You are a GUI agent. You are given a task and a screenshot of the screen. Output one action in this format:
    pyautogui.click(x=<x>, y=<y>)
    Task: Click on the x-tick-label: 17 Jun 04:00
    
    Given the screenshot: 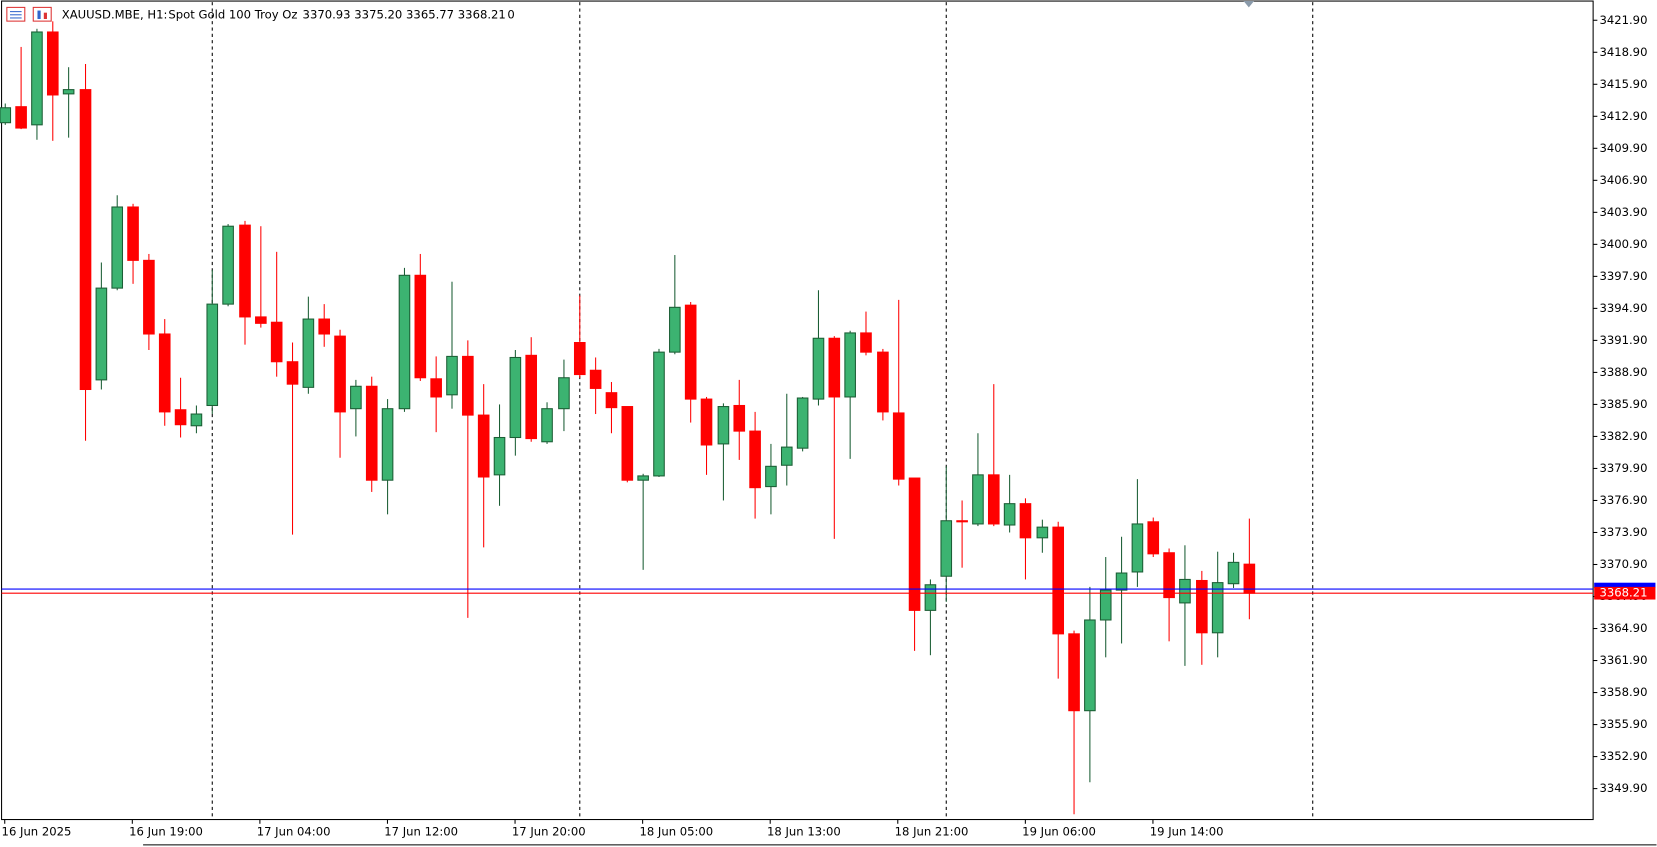 What is the action you would take?
    pyautogui.click(x=294, y=832)
    